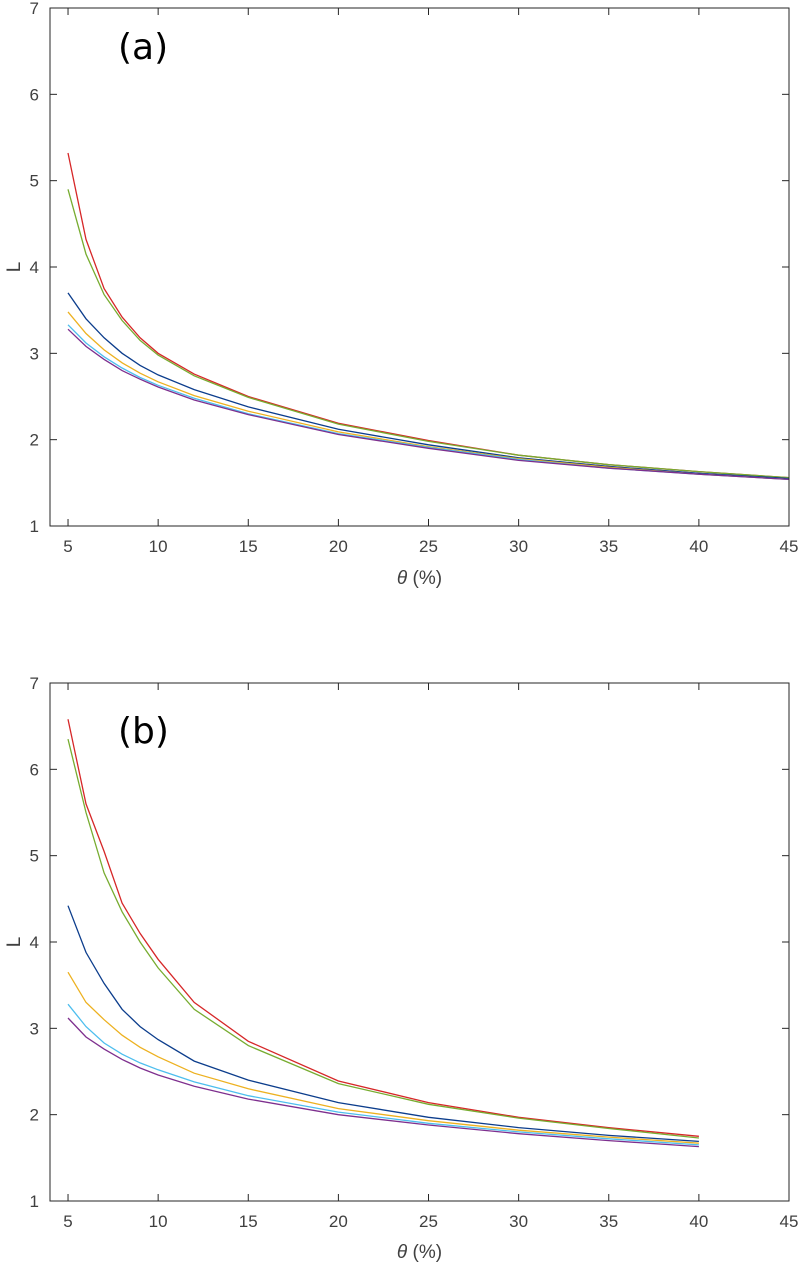  Describe the element at coordinates (143, 731) in the screenshot. I see `panel-label: (b)` at that location.